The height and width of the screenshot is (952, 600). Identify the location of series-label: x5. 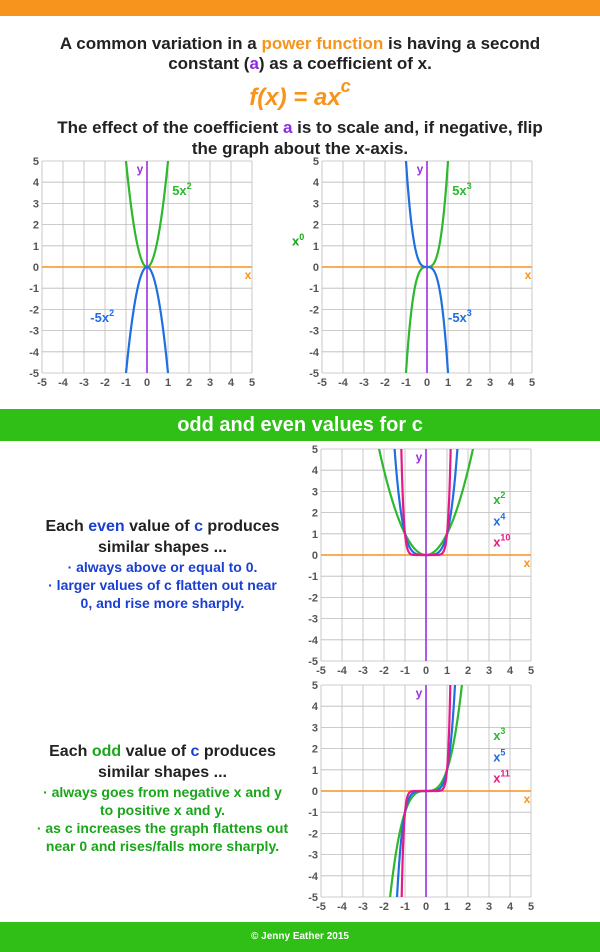
(499, 755).